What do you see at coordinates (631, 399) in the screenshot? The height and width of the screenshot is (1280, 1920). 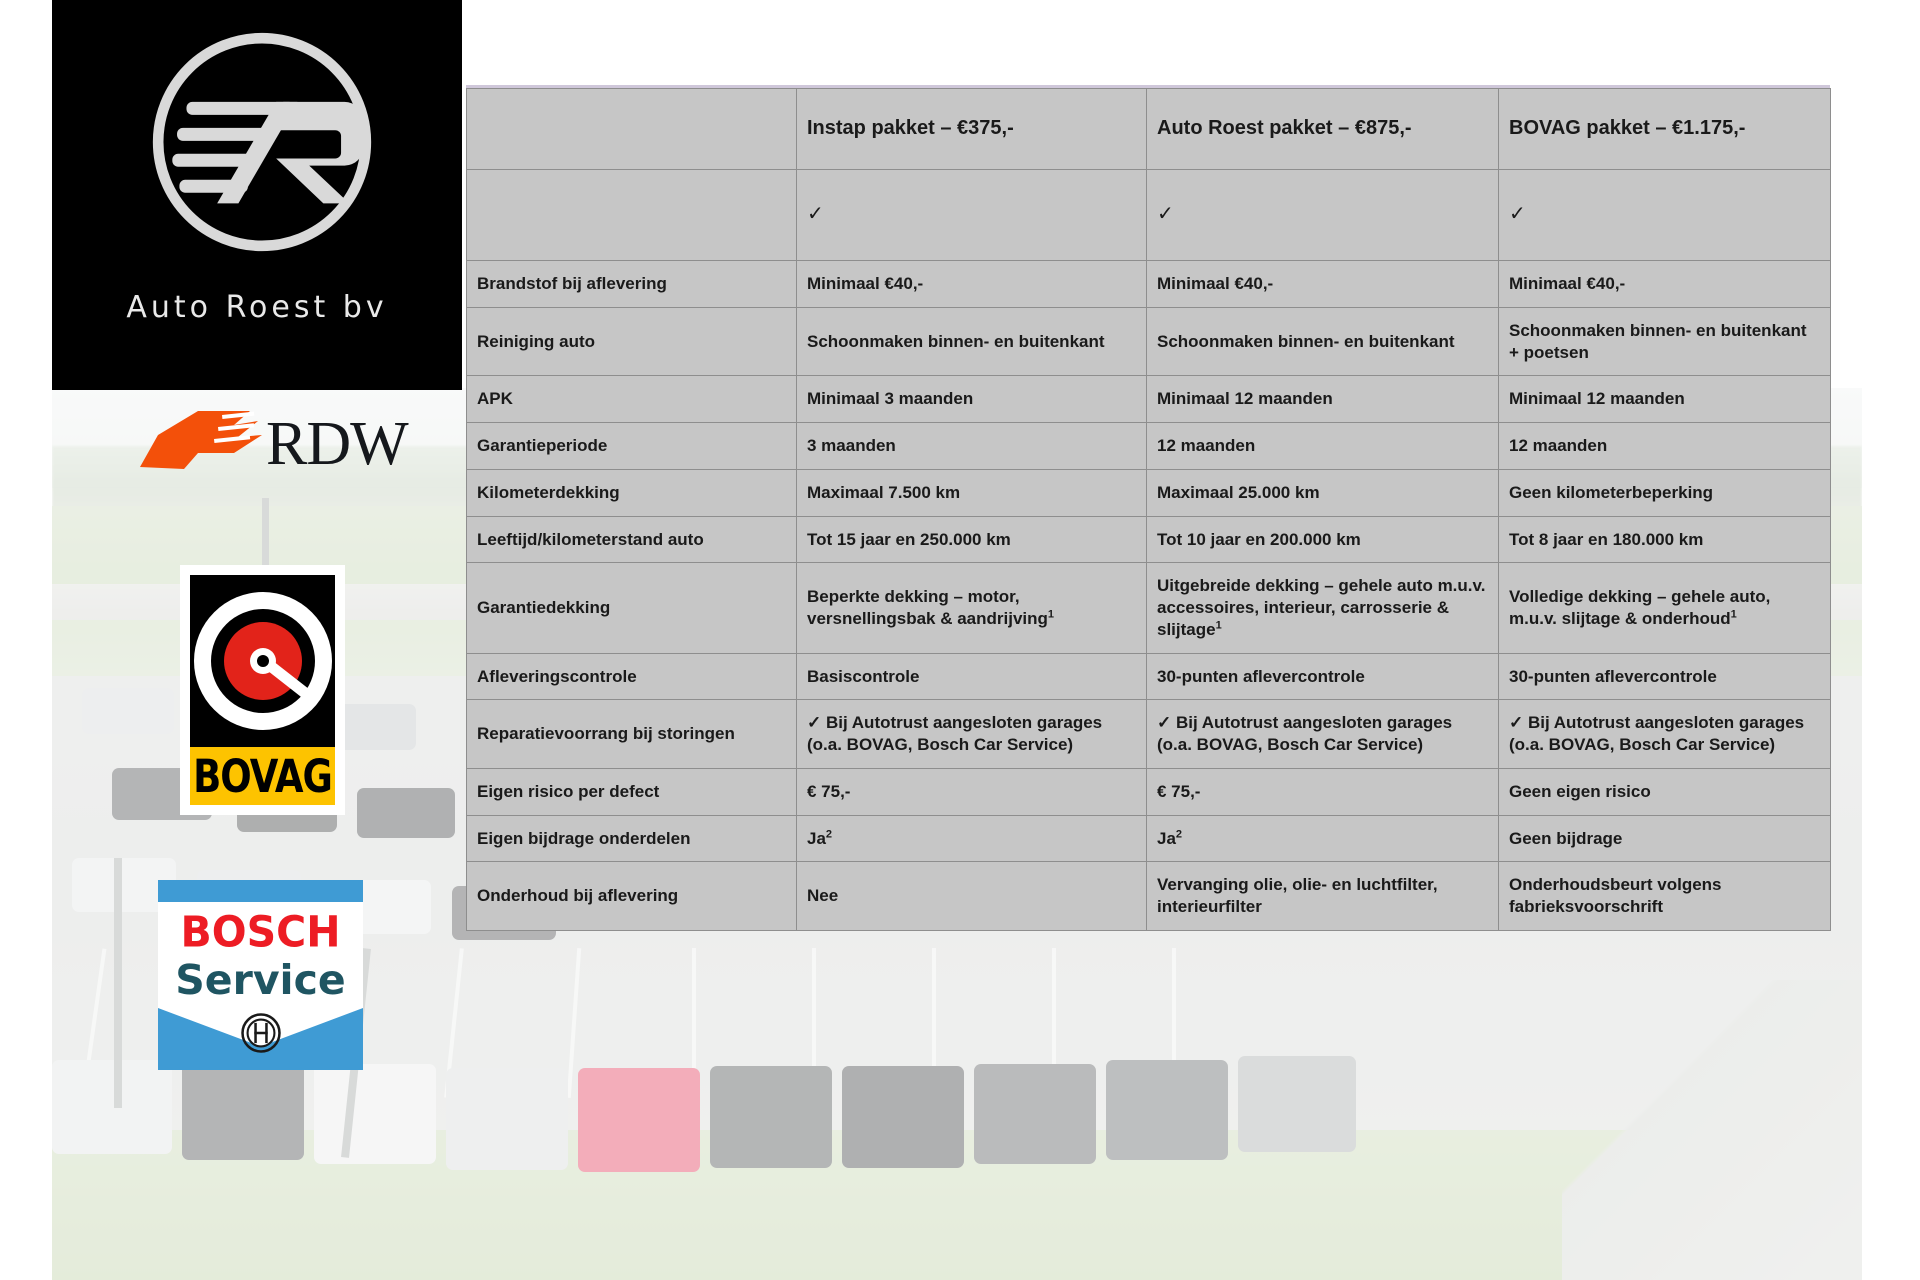 I see `row-feature-label: APK` at bounding box center [631, 399].